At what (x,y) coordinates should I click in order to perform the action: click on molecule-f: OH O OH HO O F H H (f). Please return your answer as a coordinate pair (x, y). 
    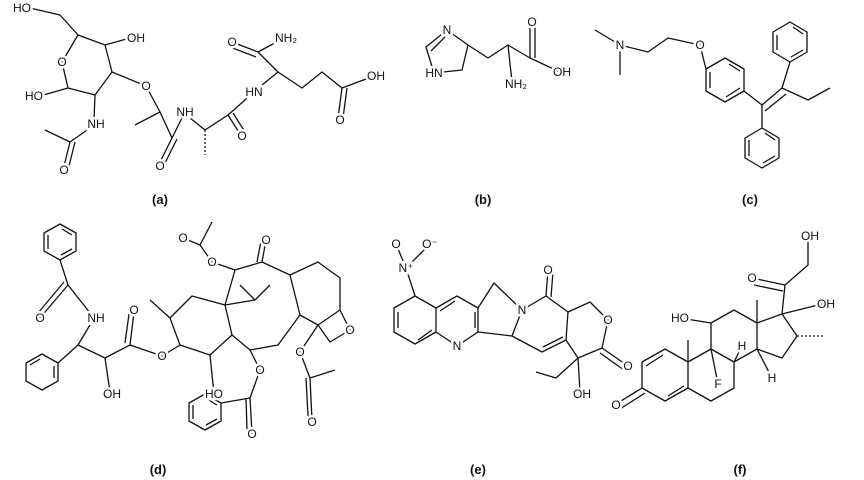
    Looking at the image, I should click on (723, 352).